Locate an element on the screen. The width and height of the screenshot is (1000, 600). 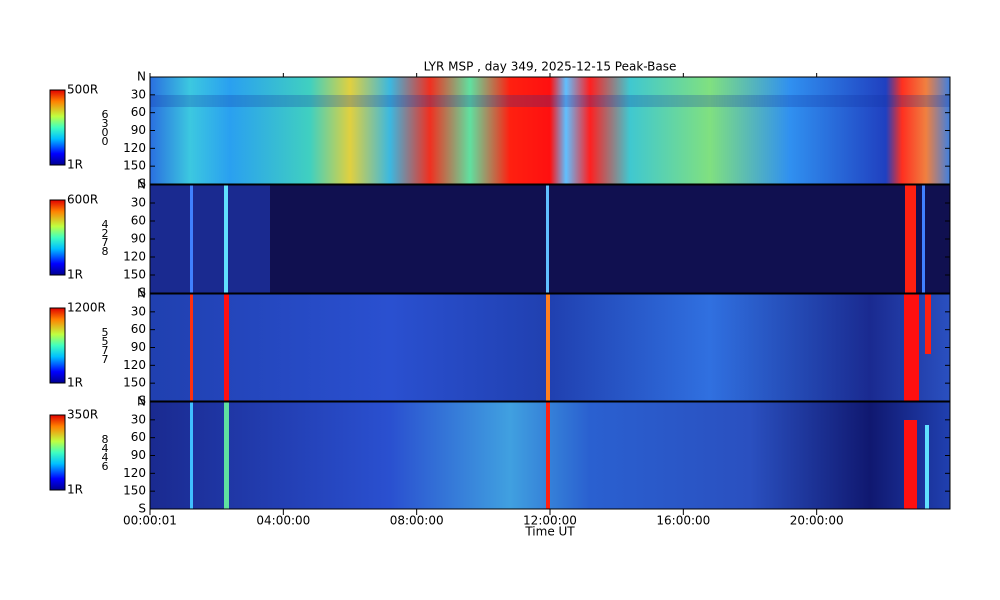
x-tick-label: 20:00:00 is located at coordinates (817, 521).